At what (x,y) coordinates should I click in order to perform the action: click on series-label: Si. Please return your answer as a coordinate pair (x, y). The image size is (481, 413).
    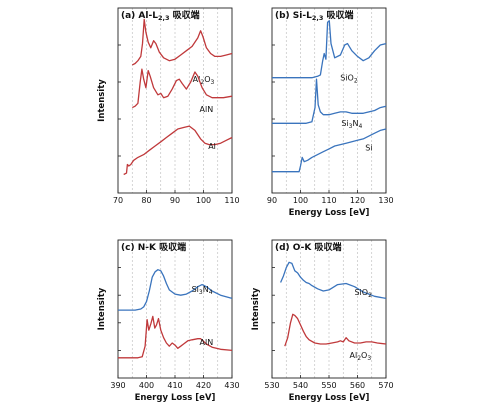
    Looking at the image, I should click on (368, 147).